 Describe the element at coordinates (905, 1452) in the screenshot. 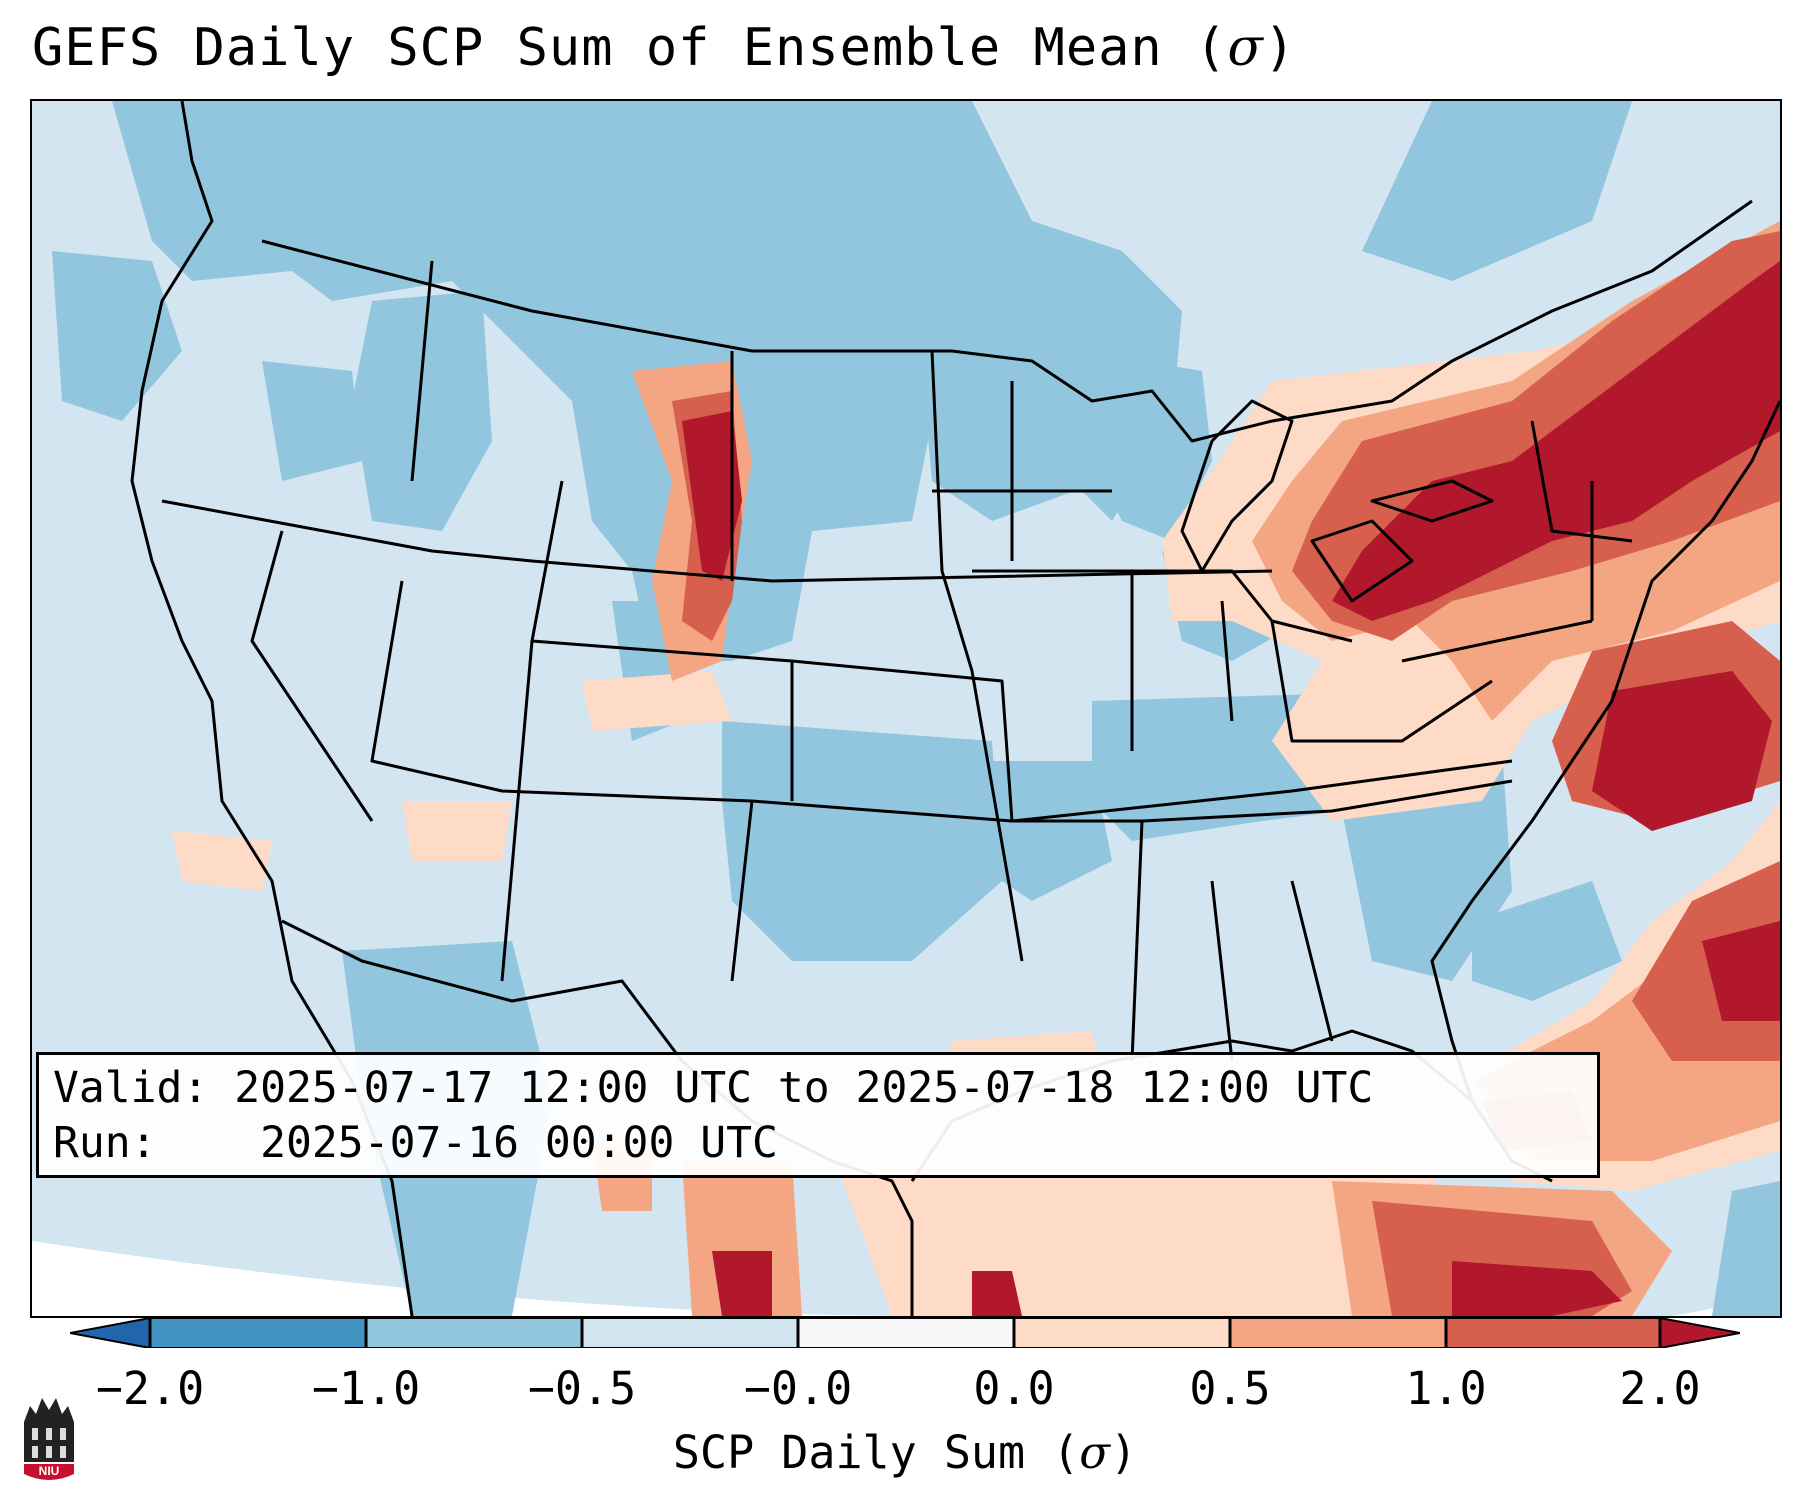

I see `colorbar-label: SCP Daily Sum (σ)` at that location.